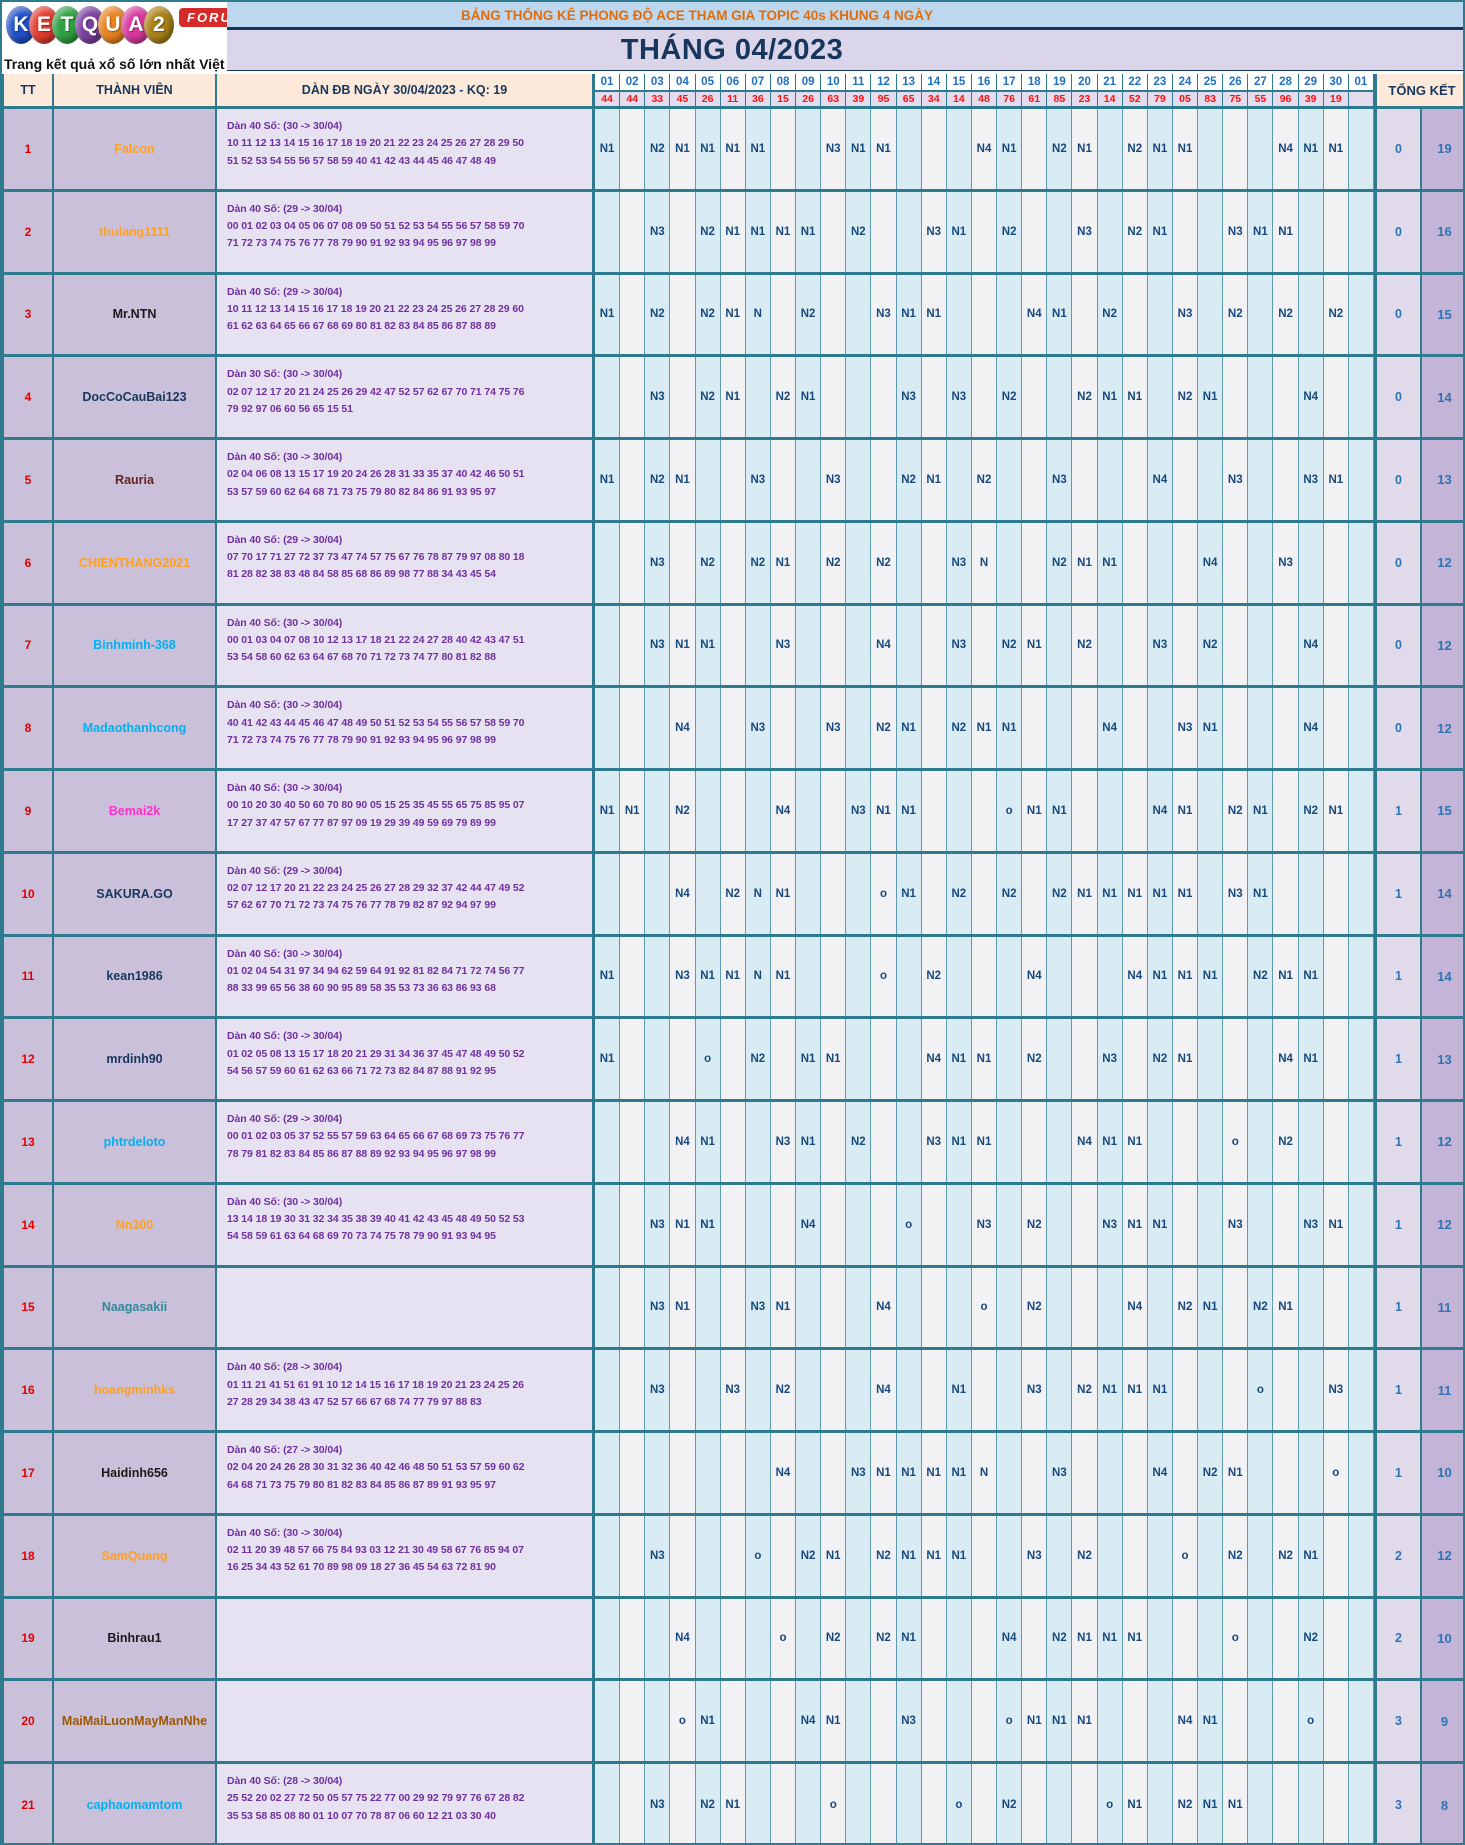 The width and height of the screenshot is (1465, 1845). I want to click on member-name: SAKURA.GO, so click(134, 893).